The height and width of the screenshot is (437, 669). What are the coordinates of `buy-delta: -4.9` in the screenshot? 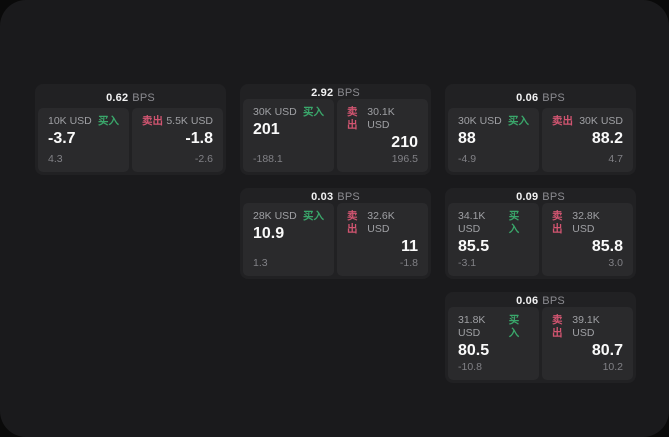 It's located at (467, 159).